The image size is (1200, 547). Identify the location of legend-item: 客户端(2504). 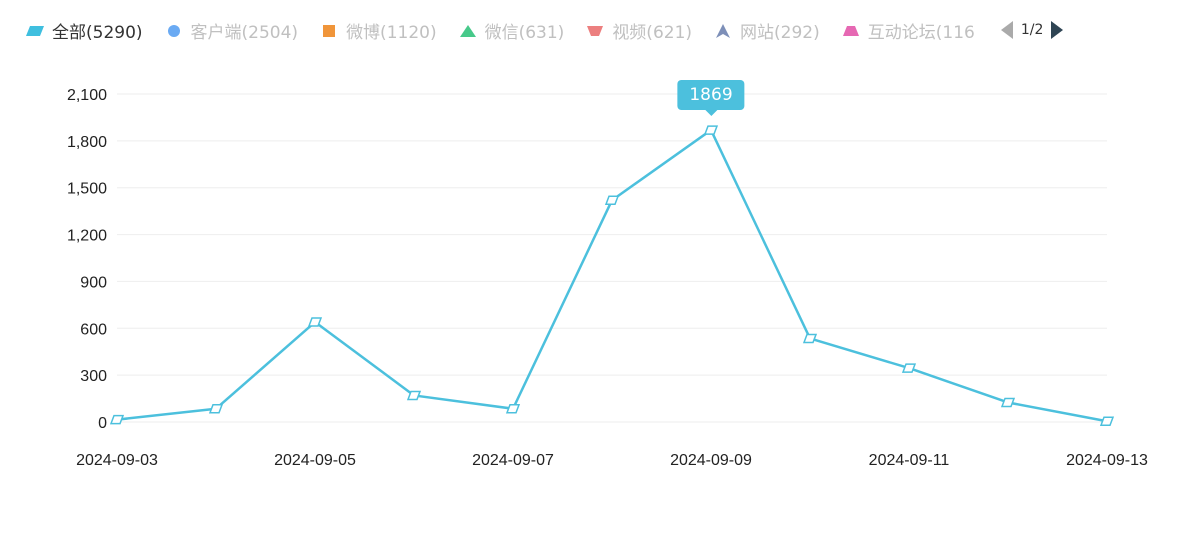
(232, 30).